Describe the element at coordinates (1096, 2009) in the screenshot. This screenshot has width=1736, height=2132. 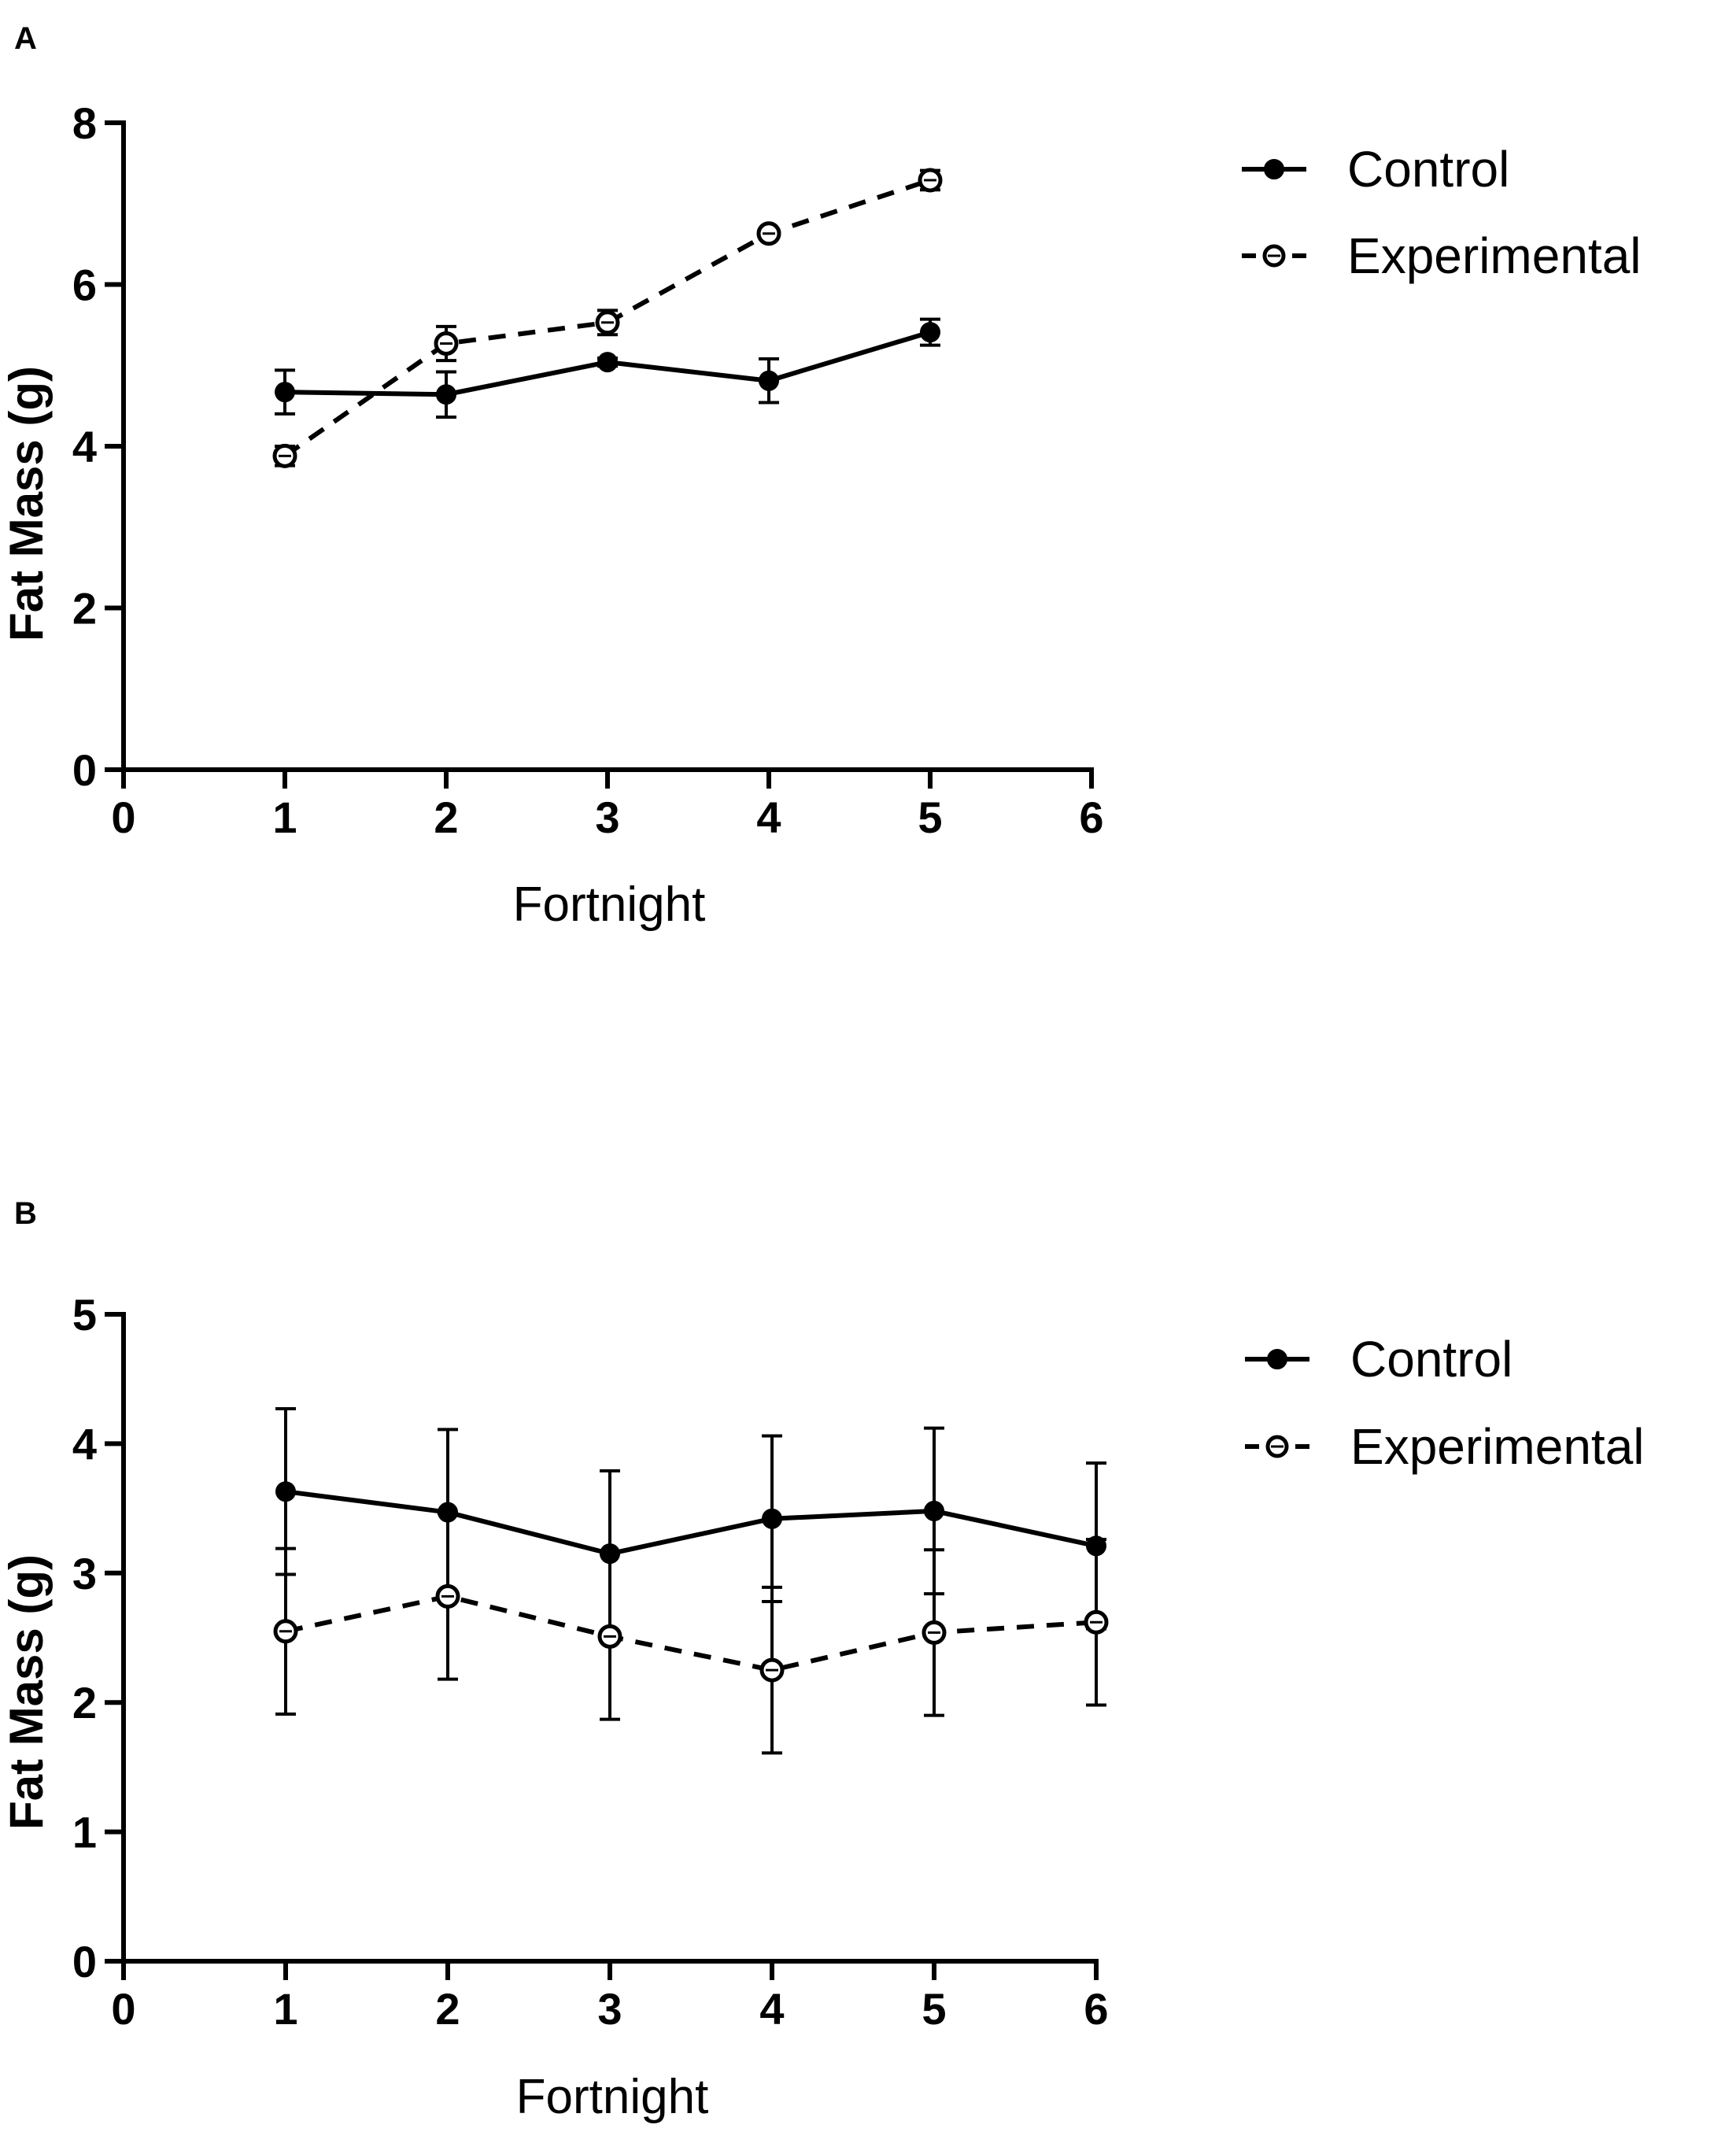
I see `panel-b-x-tick-label: 6` at that location.